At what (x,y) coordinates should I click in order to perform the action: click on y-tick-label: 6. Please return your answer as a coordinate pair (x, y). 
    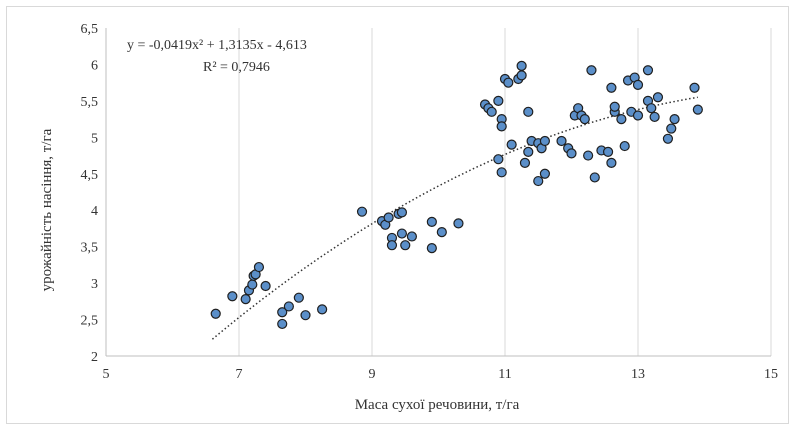
    Looking at the image, I should click on (94, 65).